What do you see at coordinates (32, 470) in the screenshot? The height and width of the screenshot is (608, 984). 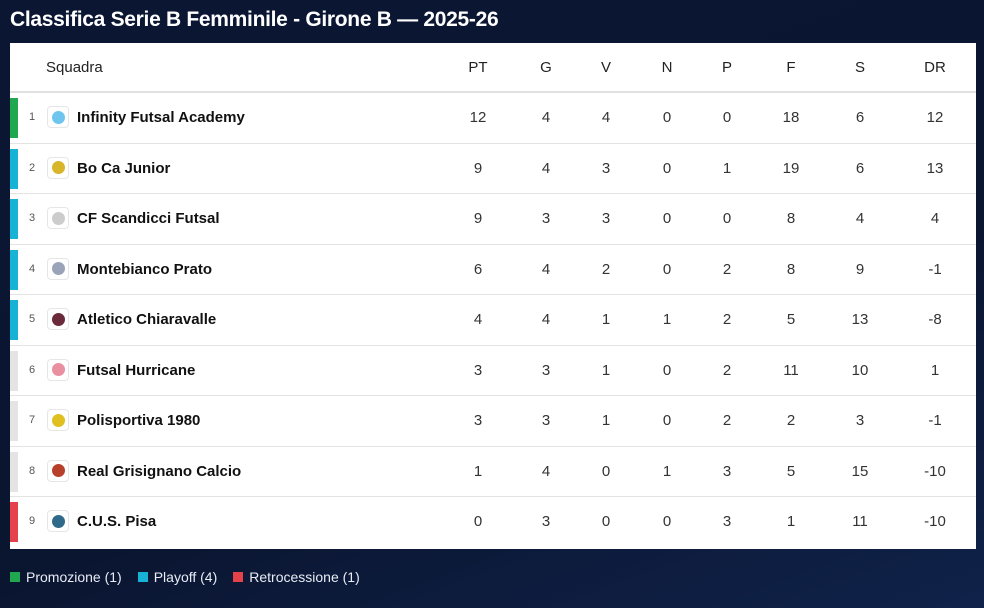 I see `position: 8` at bounding box center [32, 470].